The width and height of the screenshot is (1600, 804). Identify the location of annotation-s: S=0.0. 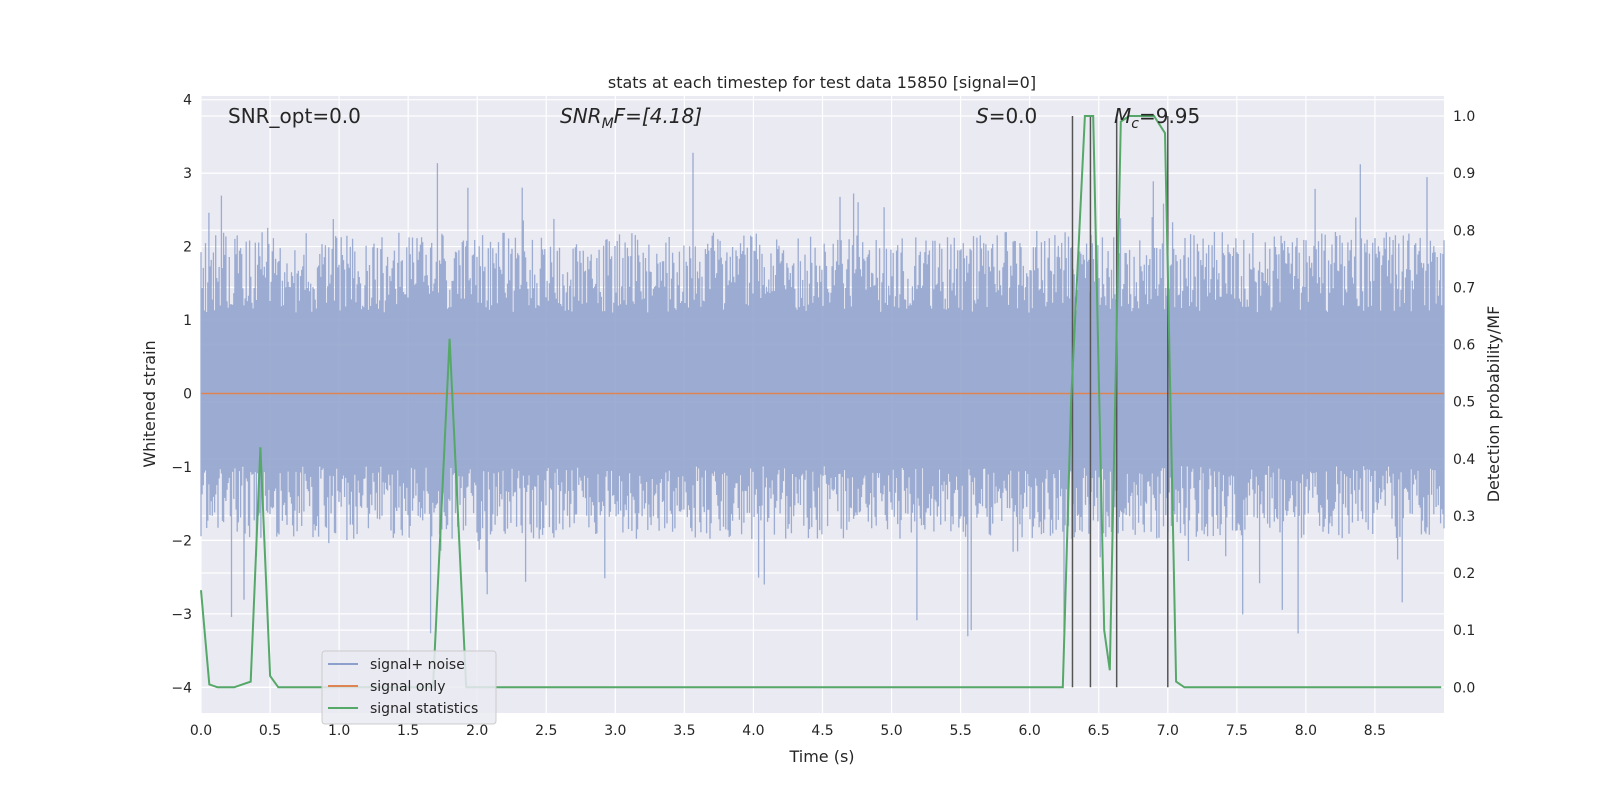
(1006, 116).